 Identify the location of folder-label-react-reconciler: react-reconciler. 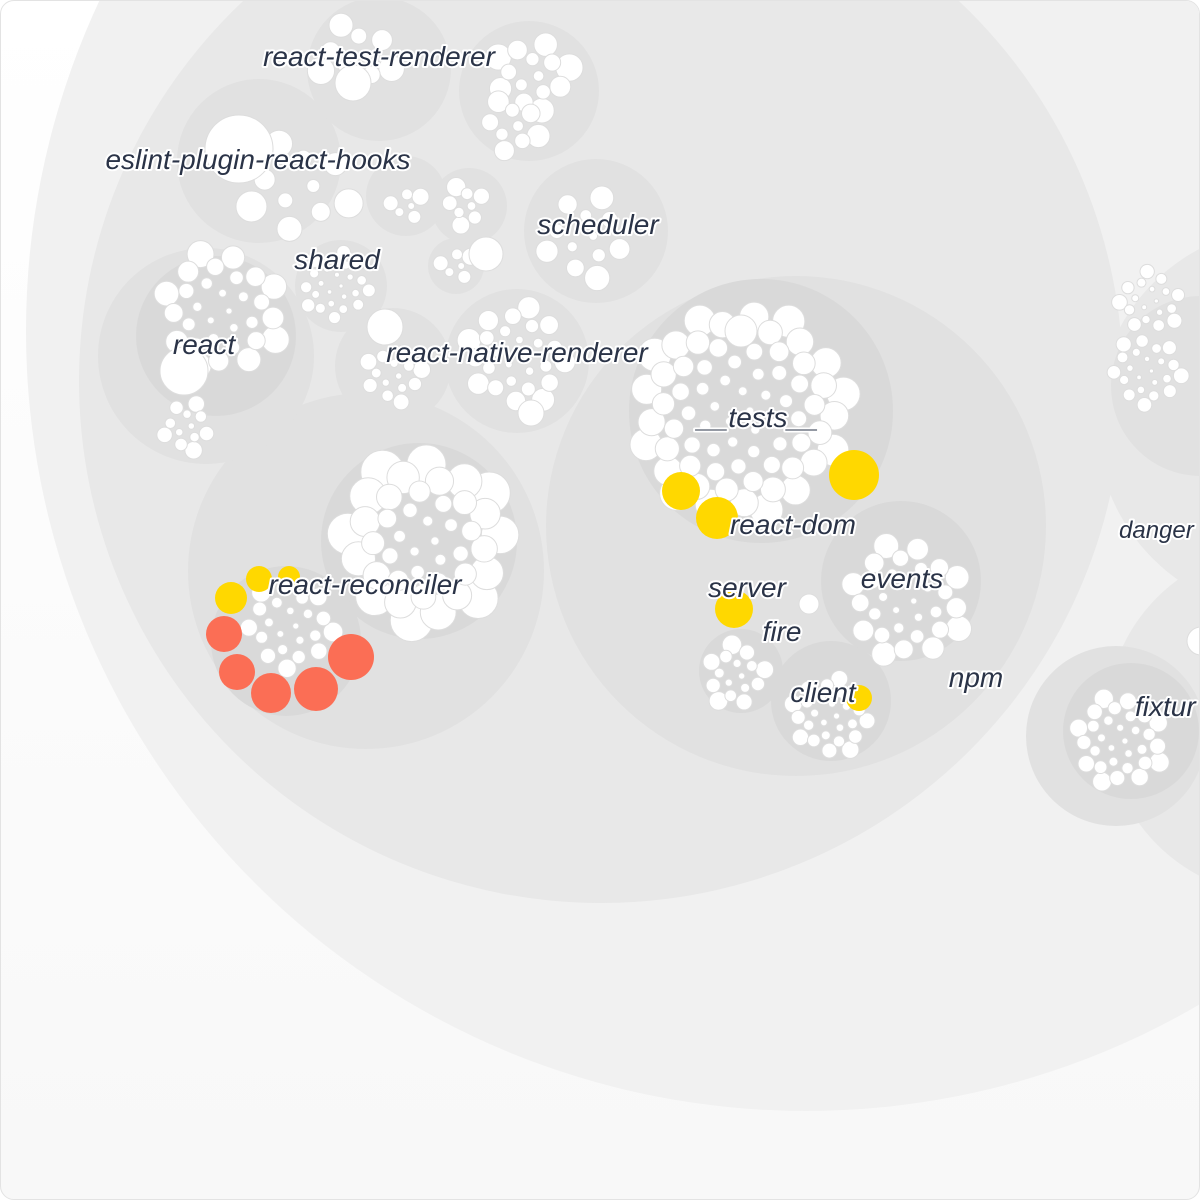
(366, 584).